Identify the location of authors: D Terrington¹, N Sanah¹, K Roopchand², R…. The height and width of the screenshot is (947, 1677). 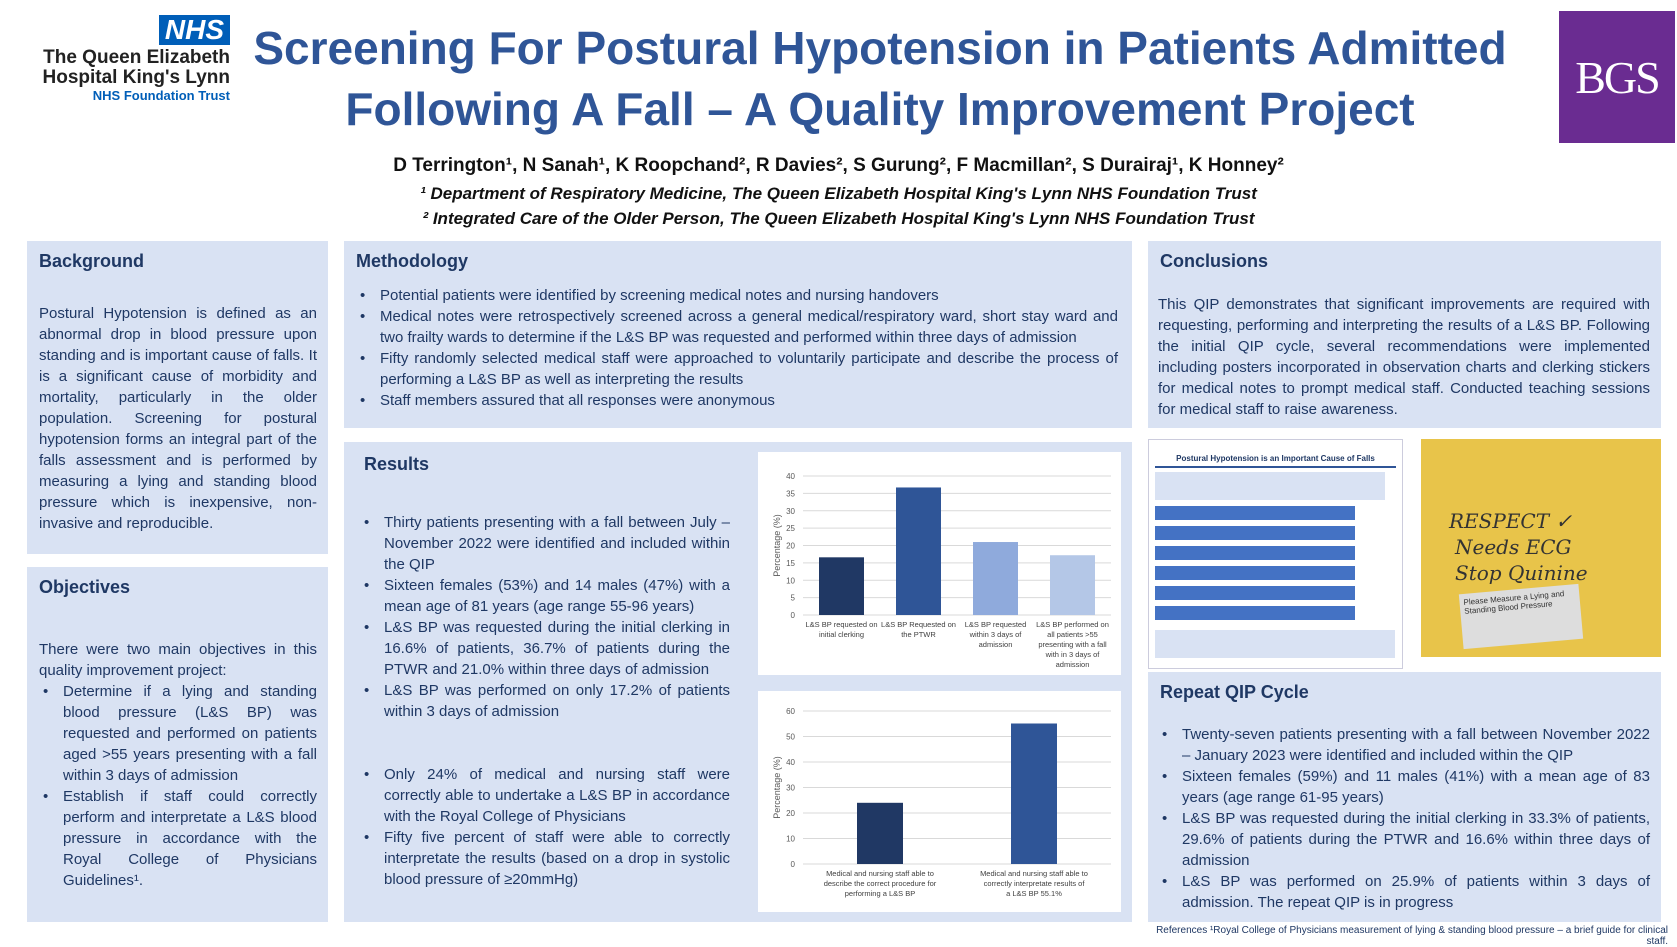
(838, 165).